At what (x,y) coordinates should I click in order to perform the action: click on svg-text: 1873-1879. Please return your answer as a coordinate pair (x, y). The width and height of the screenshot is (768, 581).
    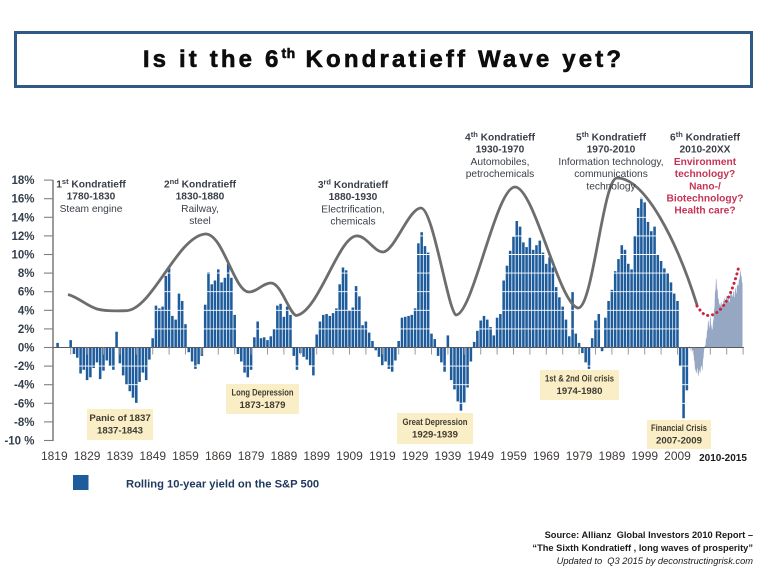
    Looking at the image, I should click on (263, 405).